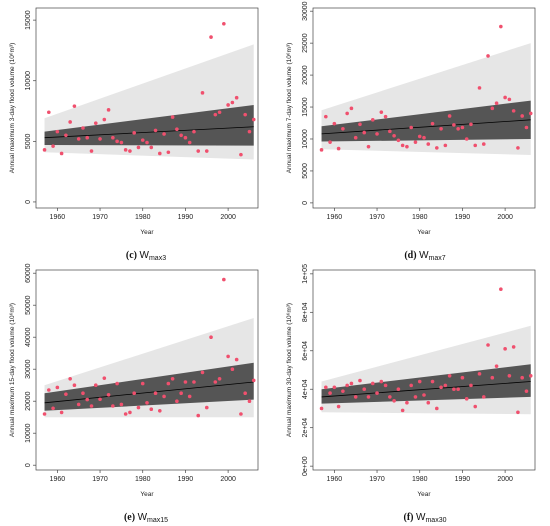 The width and height of the screenshot is (550, 526). What do you see at coordinates (424, 494) in the screenshot?
I see `x-axis-label: Year` at bounding box center [424, 494].